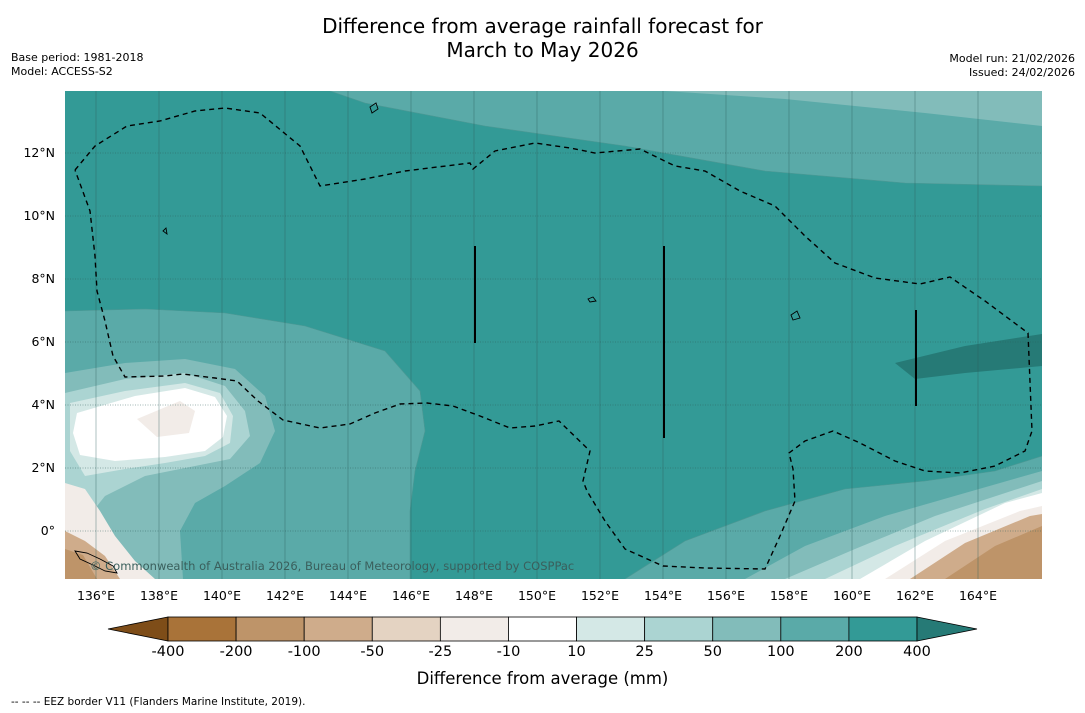 This screenshot has width=1085, height=713. Describe the element at coordinates (138, 629) in the screenshot. I see `colorbar-arrow-low` at that location.